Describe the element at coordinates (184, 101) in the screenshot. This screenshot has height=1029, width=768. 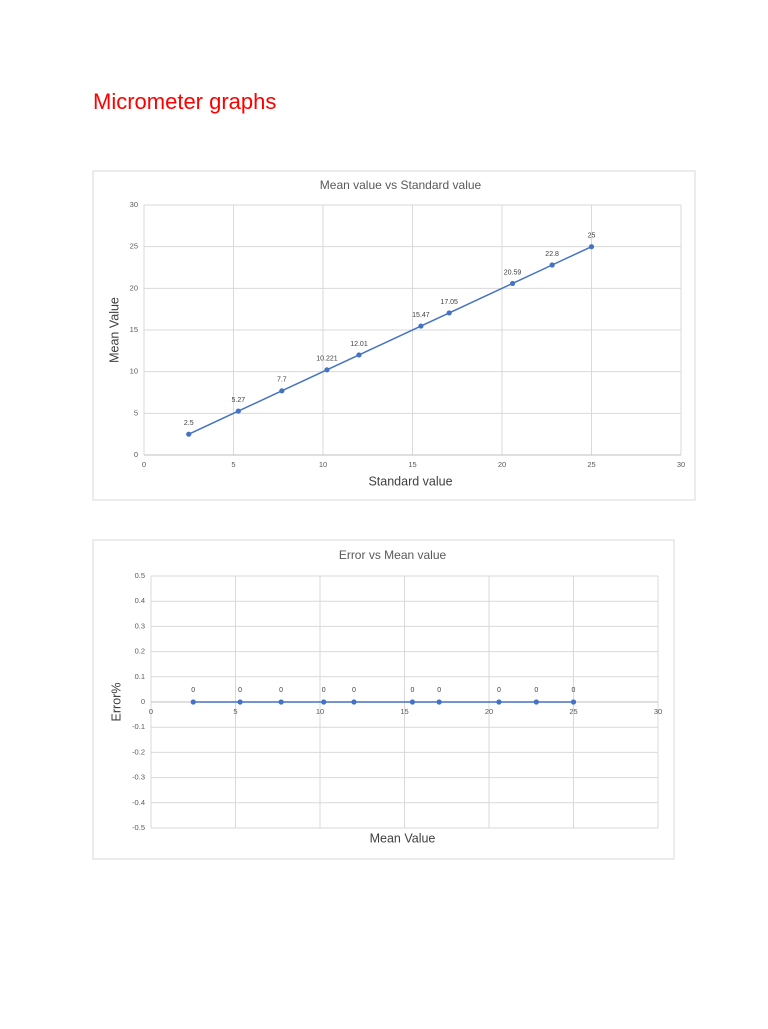
I see `heading: Micrometer graphs` at that location.